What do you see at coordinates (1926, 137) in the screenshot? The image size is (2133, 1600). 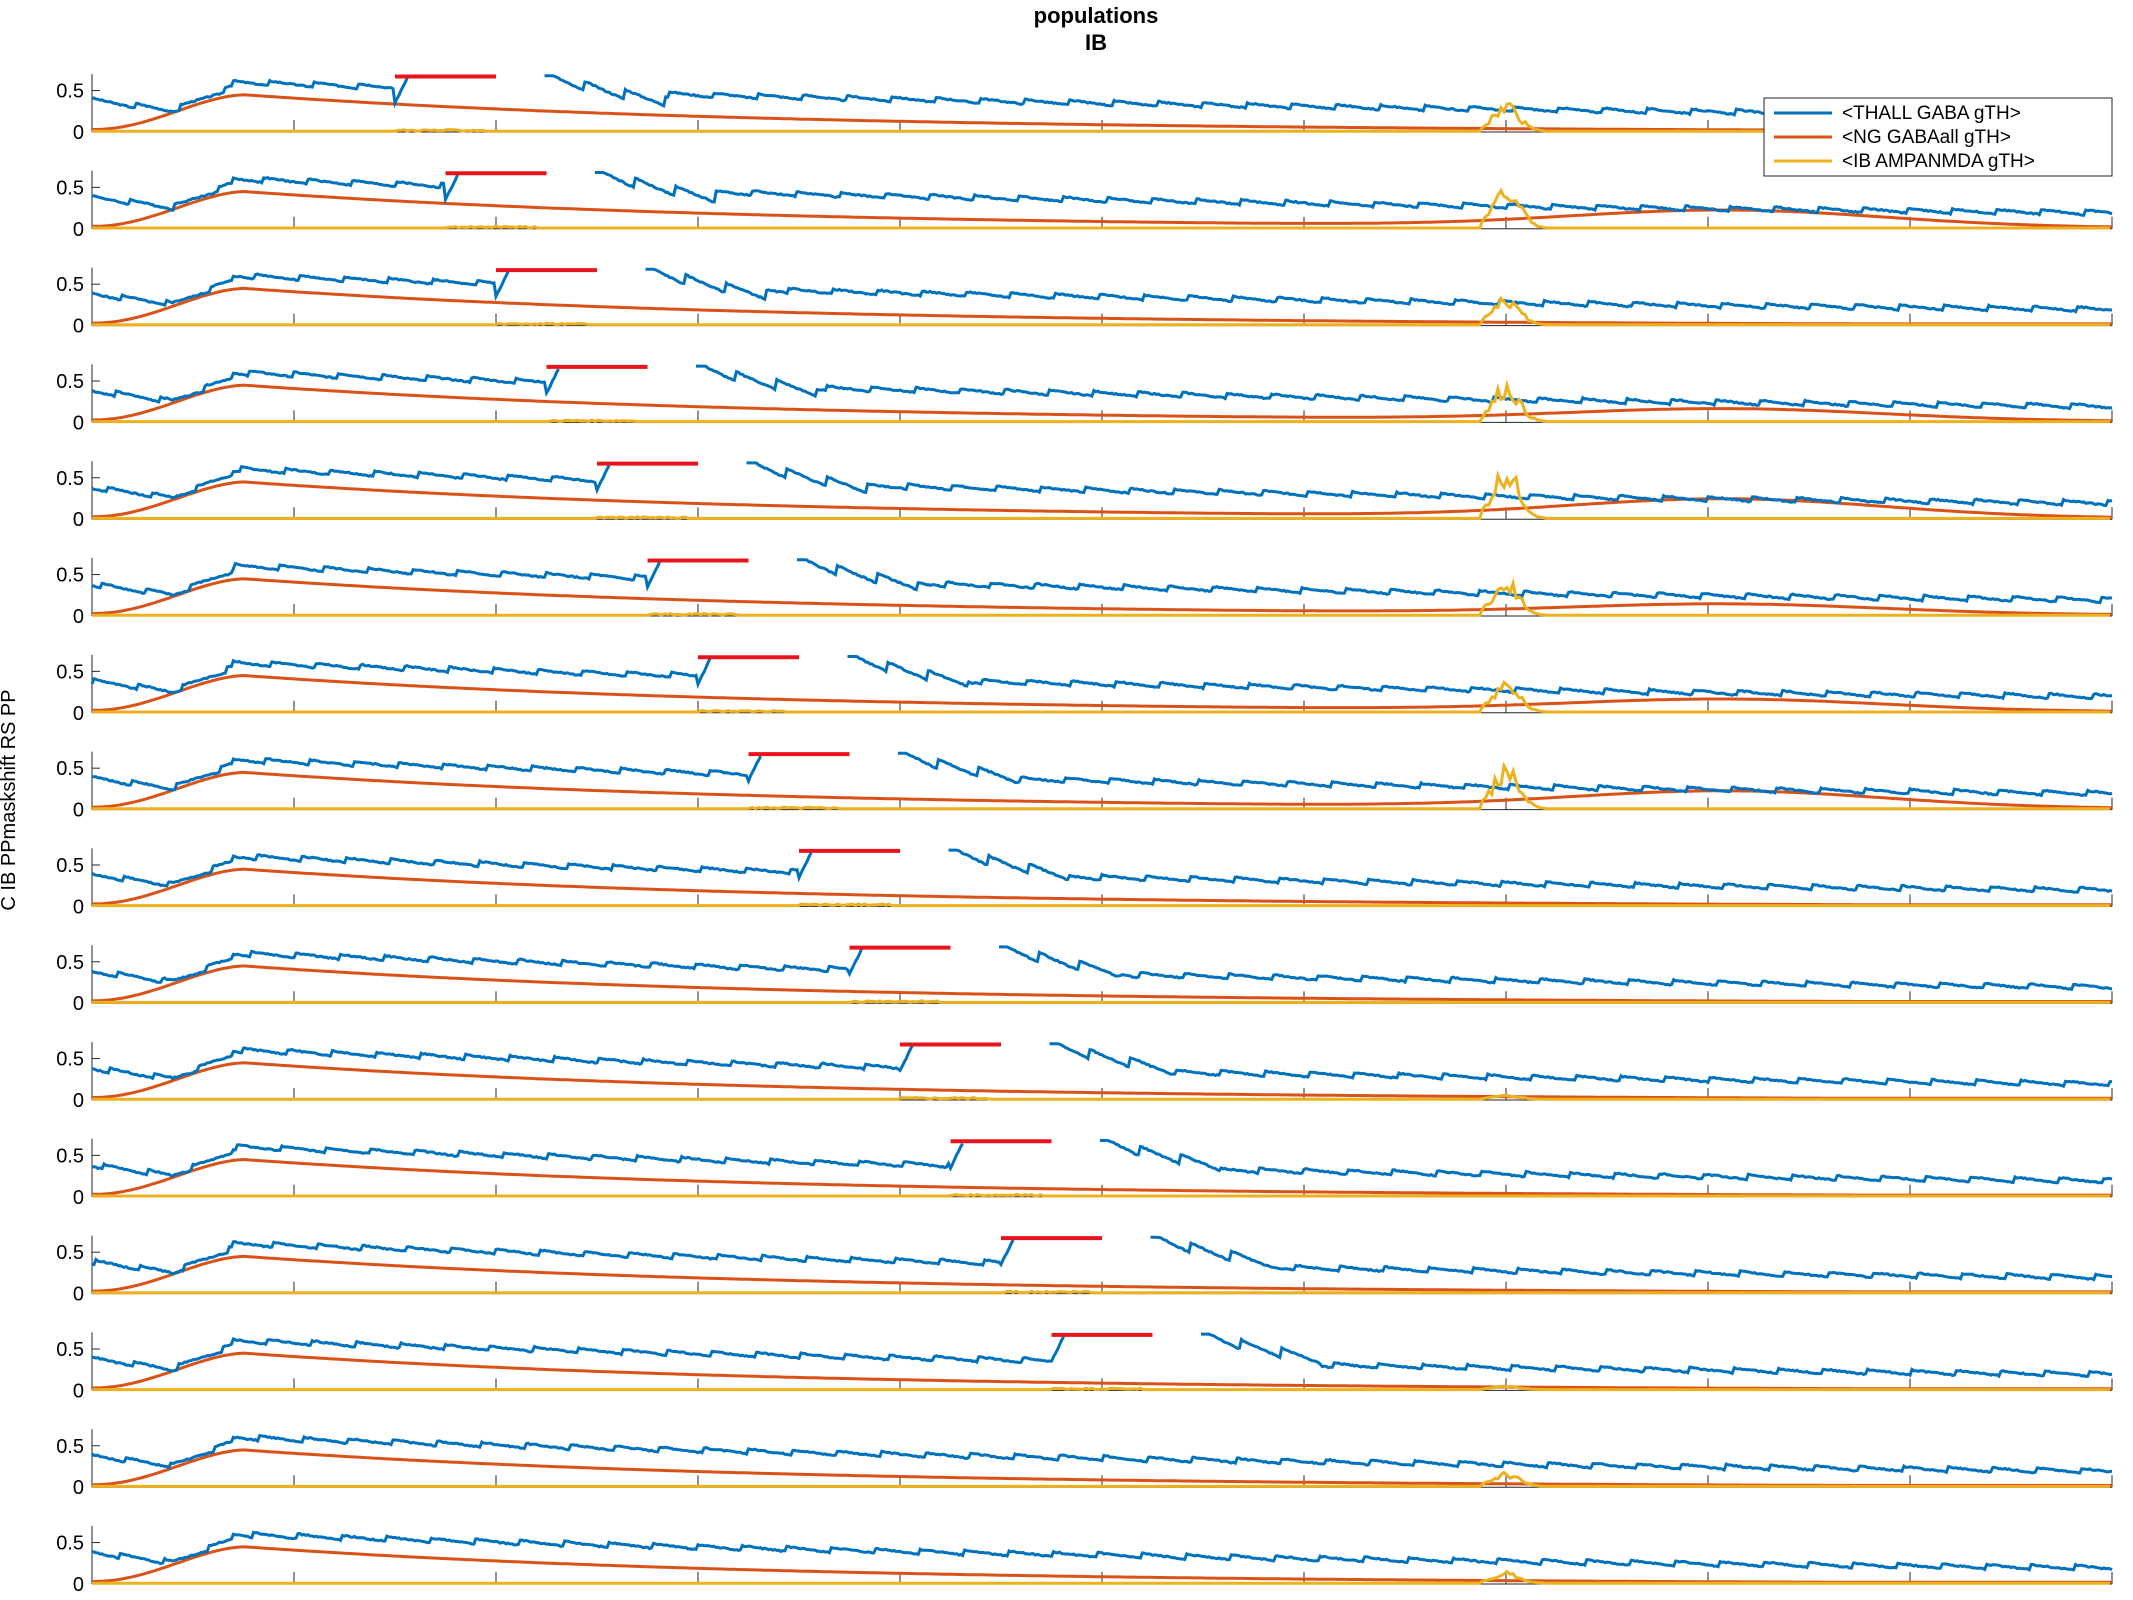 I see `legend-entry-label: <NG GABAall gTH>` at bounding box center [1926, 137].